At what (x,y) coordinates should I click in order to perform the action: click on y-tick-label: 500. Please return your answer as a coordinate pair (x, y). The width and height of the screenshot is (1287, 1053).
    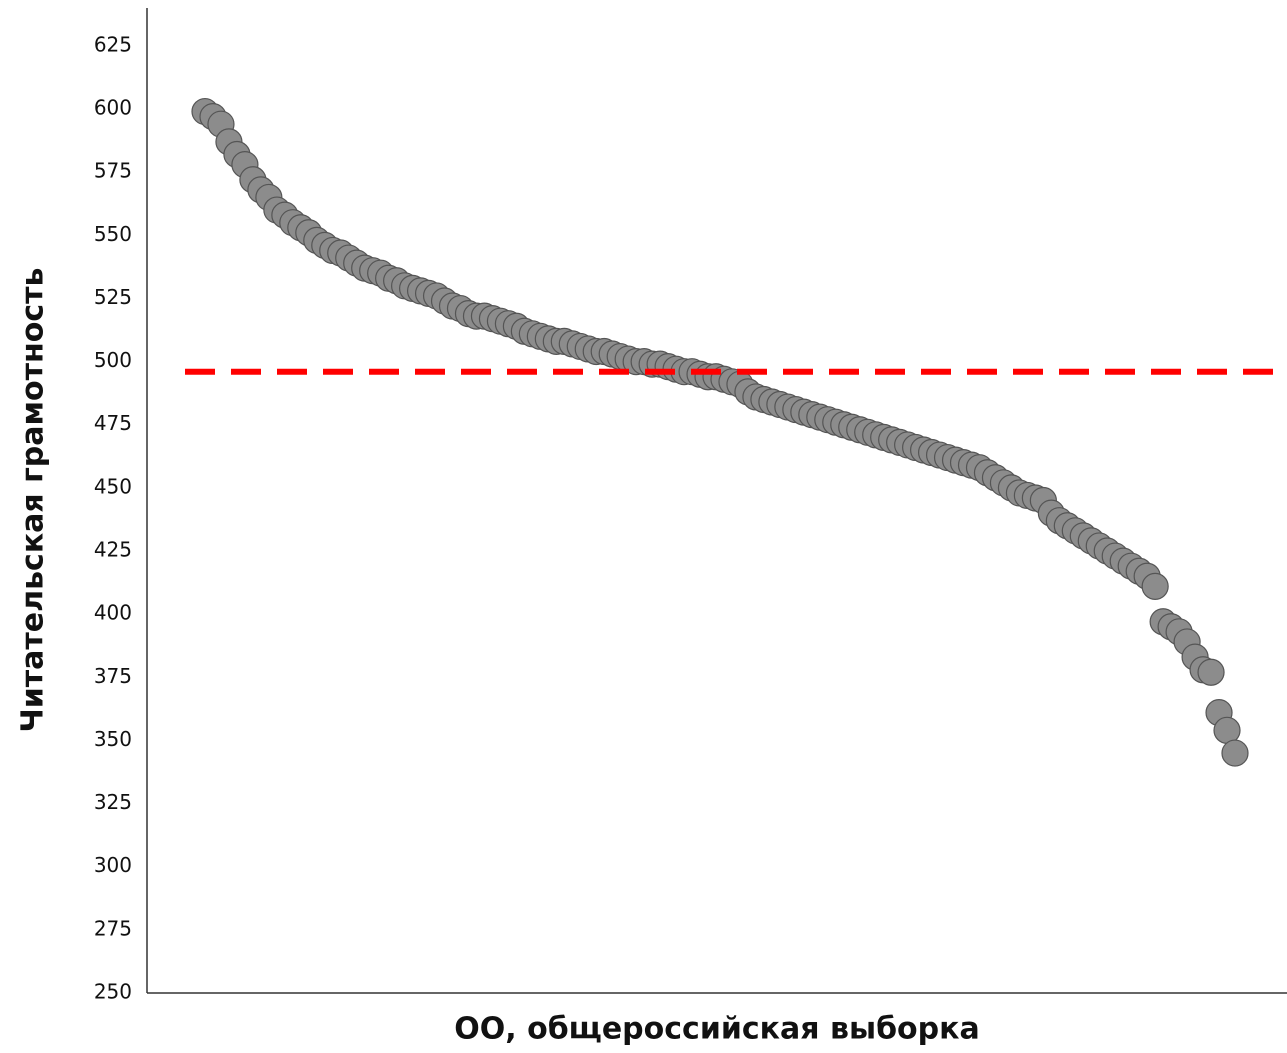
    Looking at the image, I should click on (113, 360).